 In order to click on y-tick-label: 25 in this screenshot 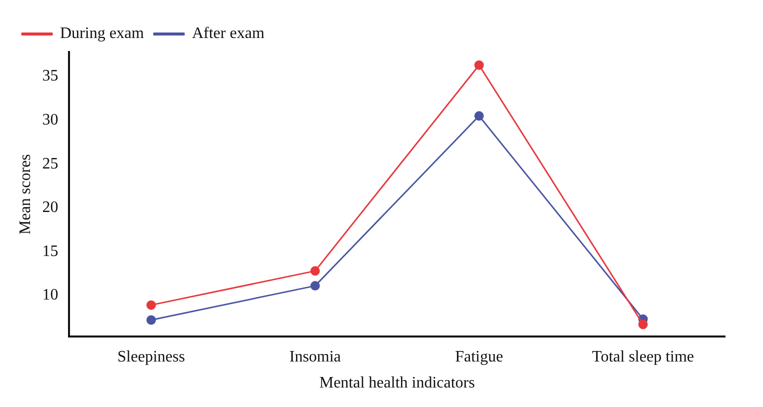, I will do `click(50, 163)`.